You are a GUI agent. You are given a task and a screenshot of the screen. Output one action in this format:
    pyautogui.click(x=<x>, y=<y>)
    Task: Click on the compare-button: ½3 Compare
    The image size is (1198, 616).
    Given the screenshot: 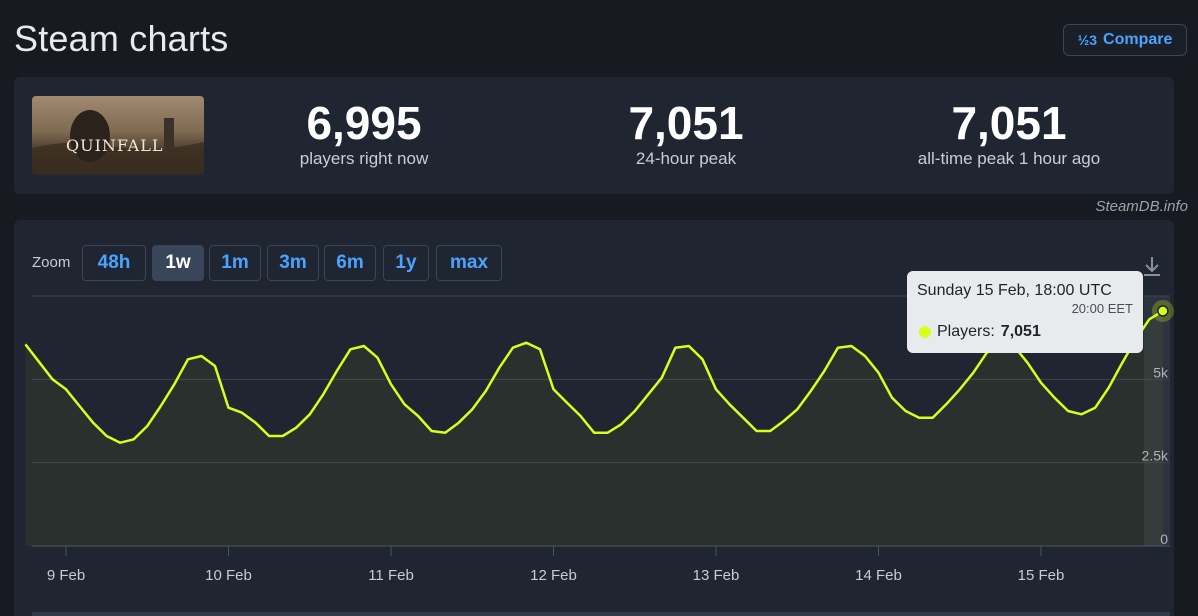 What is the action you would take?
    pyautogui.click(x=1125, y=40)
    